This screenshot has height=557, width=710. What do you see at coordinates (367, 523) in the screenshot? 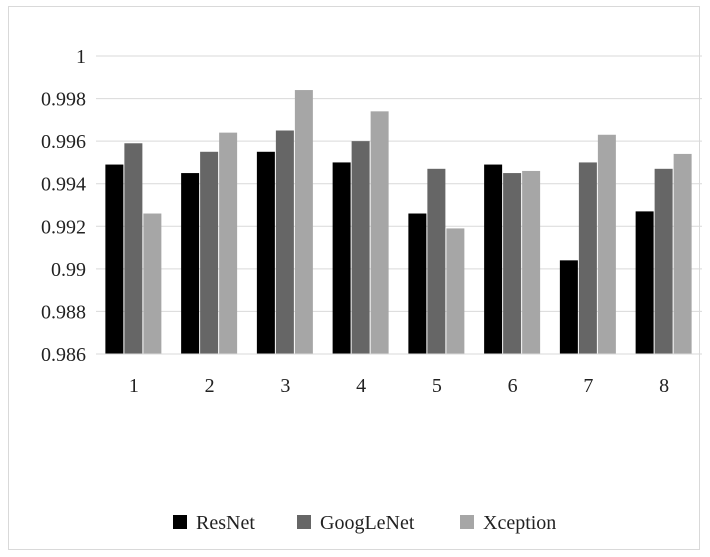
I see `legend-label-googlenet: GoogLeNet` at bounding box center [367, 523].